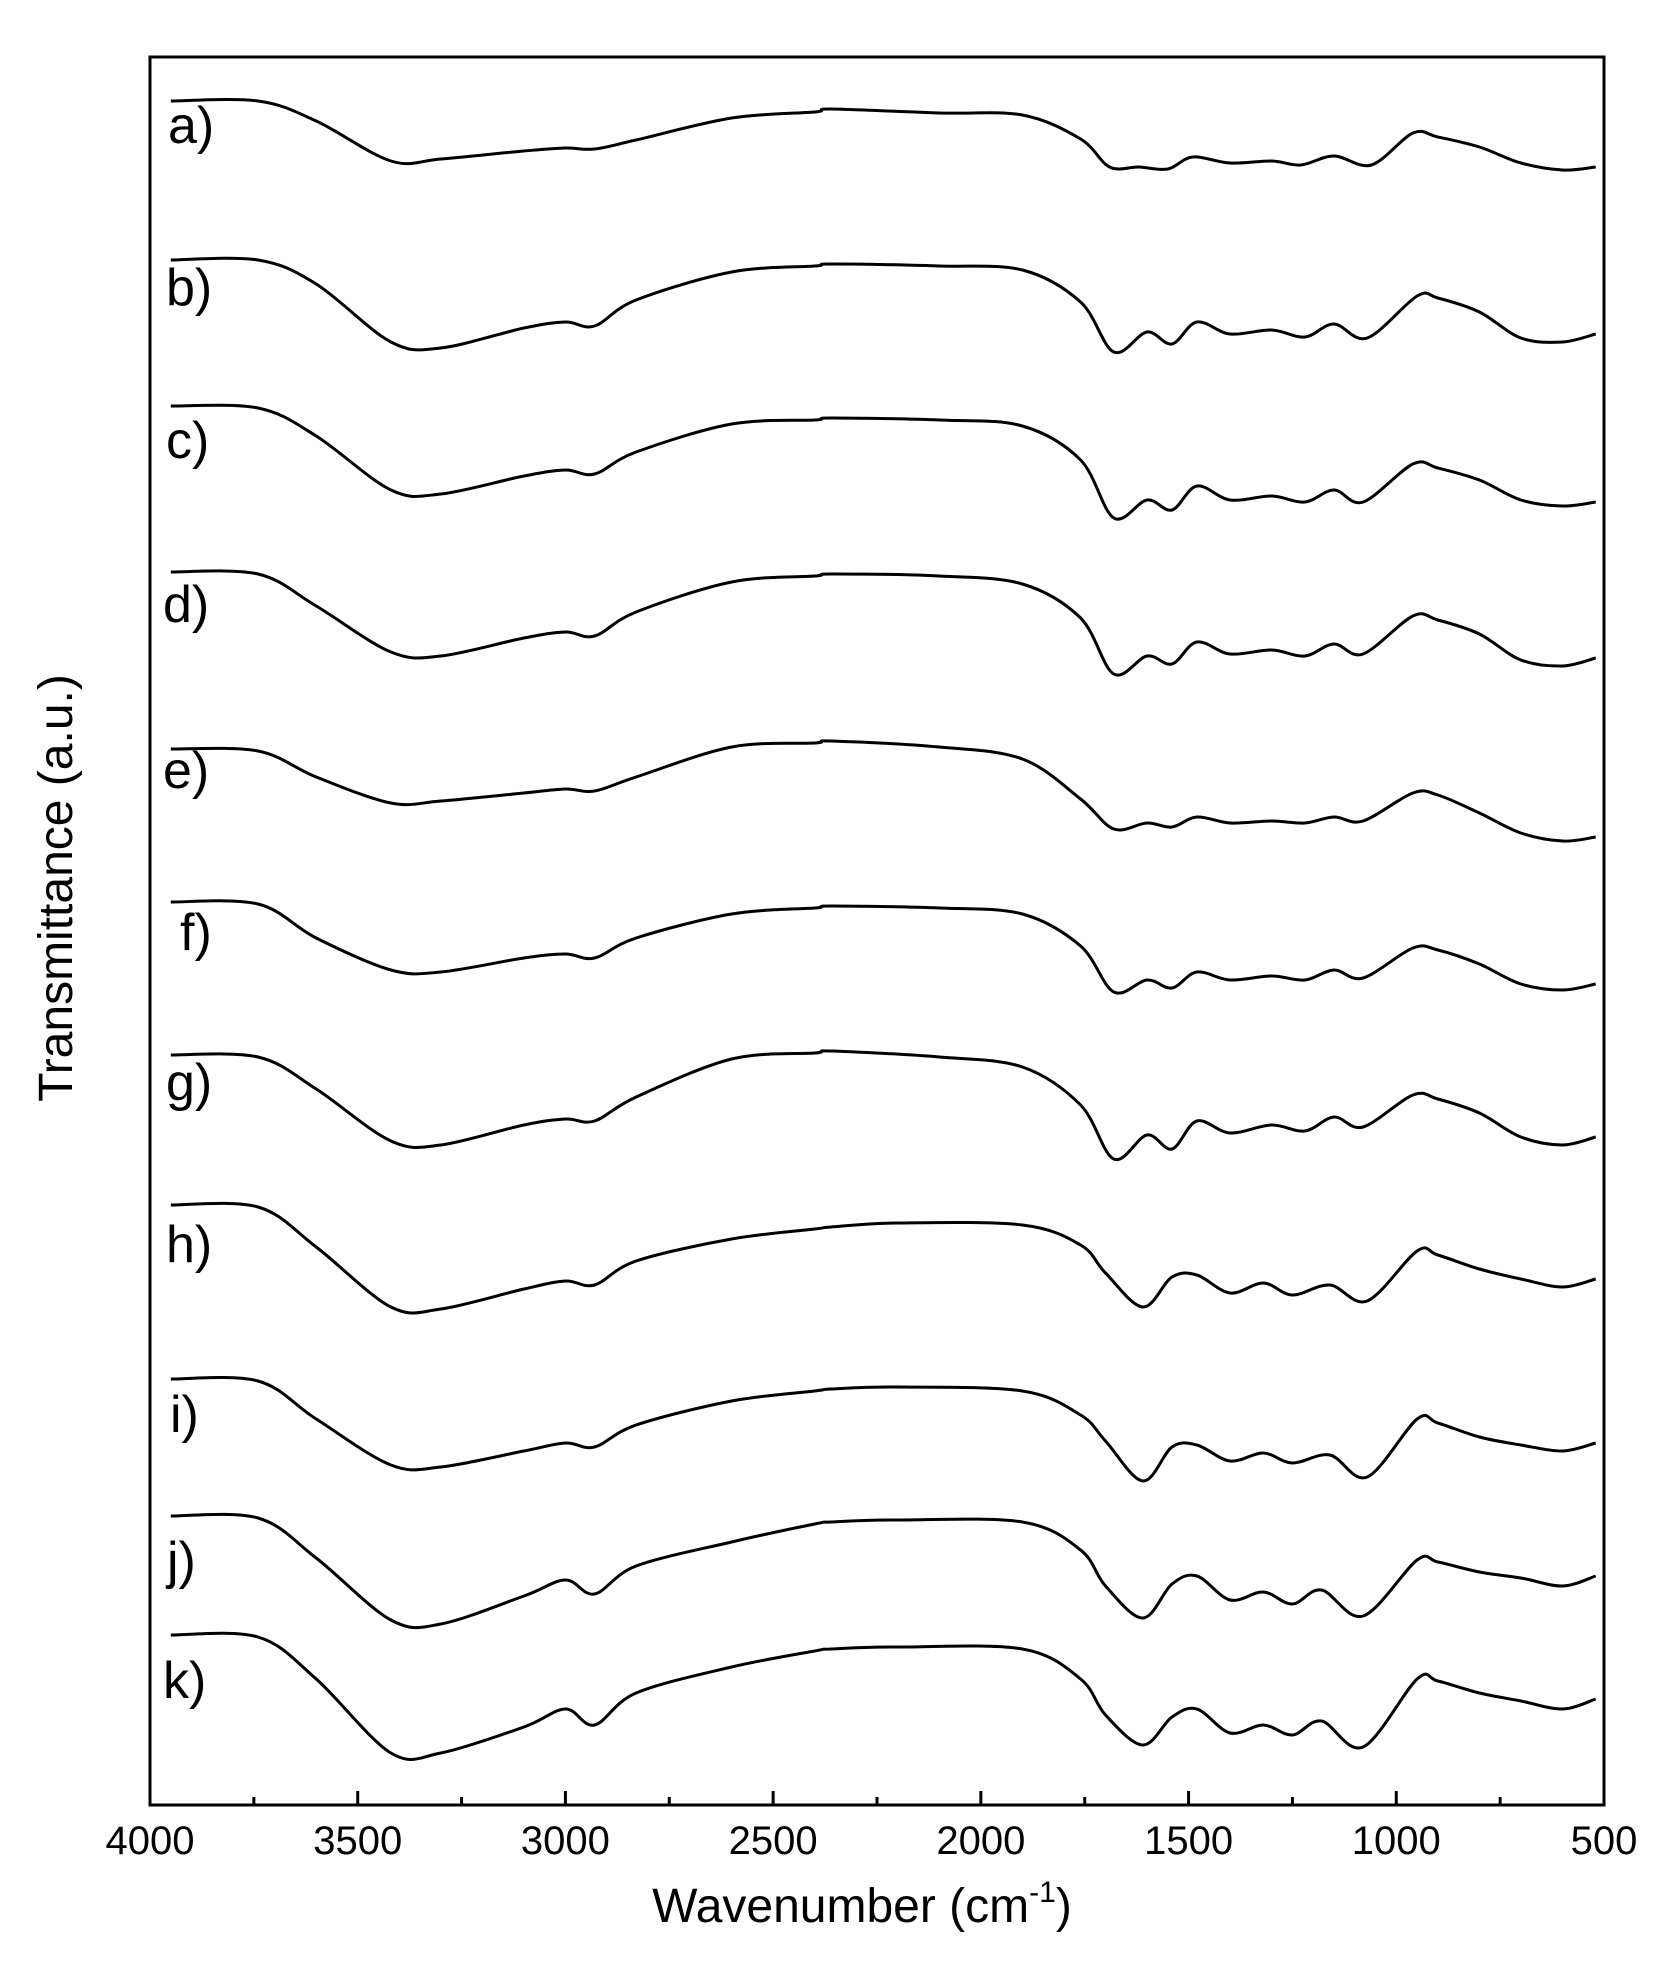 The image size is (1669, 1971). What do you see at coordinates (1064, 1906) in the screenshot?
I see `x-axis-title-close: )` at bounding box center [1064, 1906].